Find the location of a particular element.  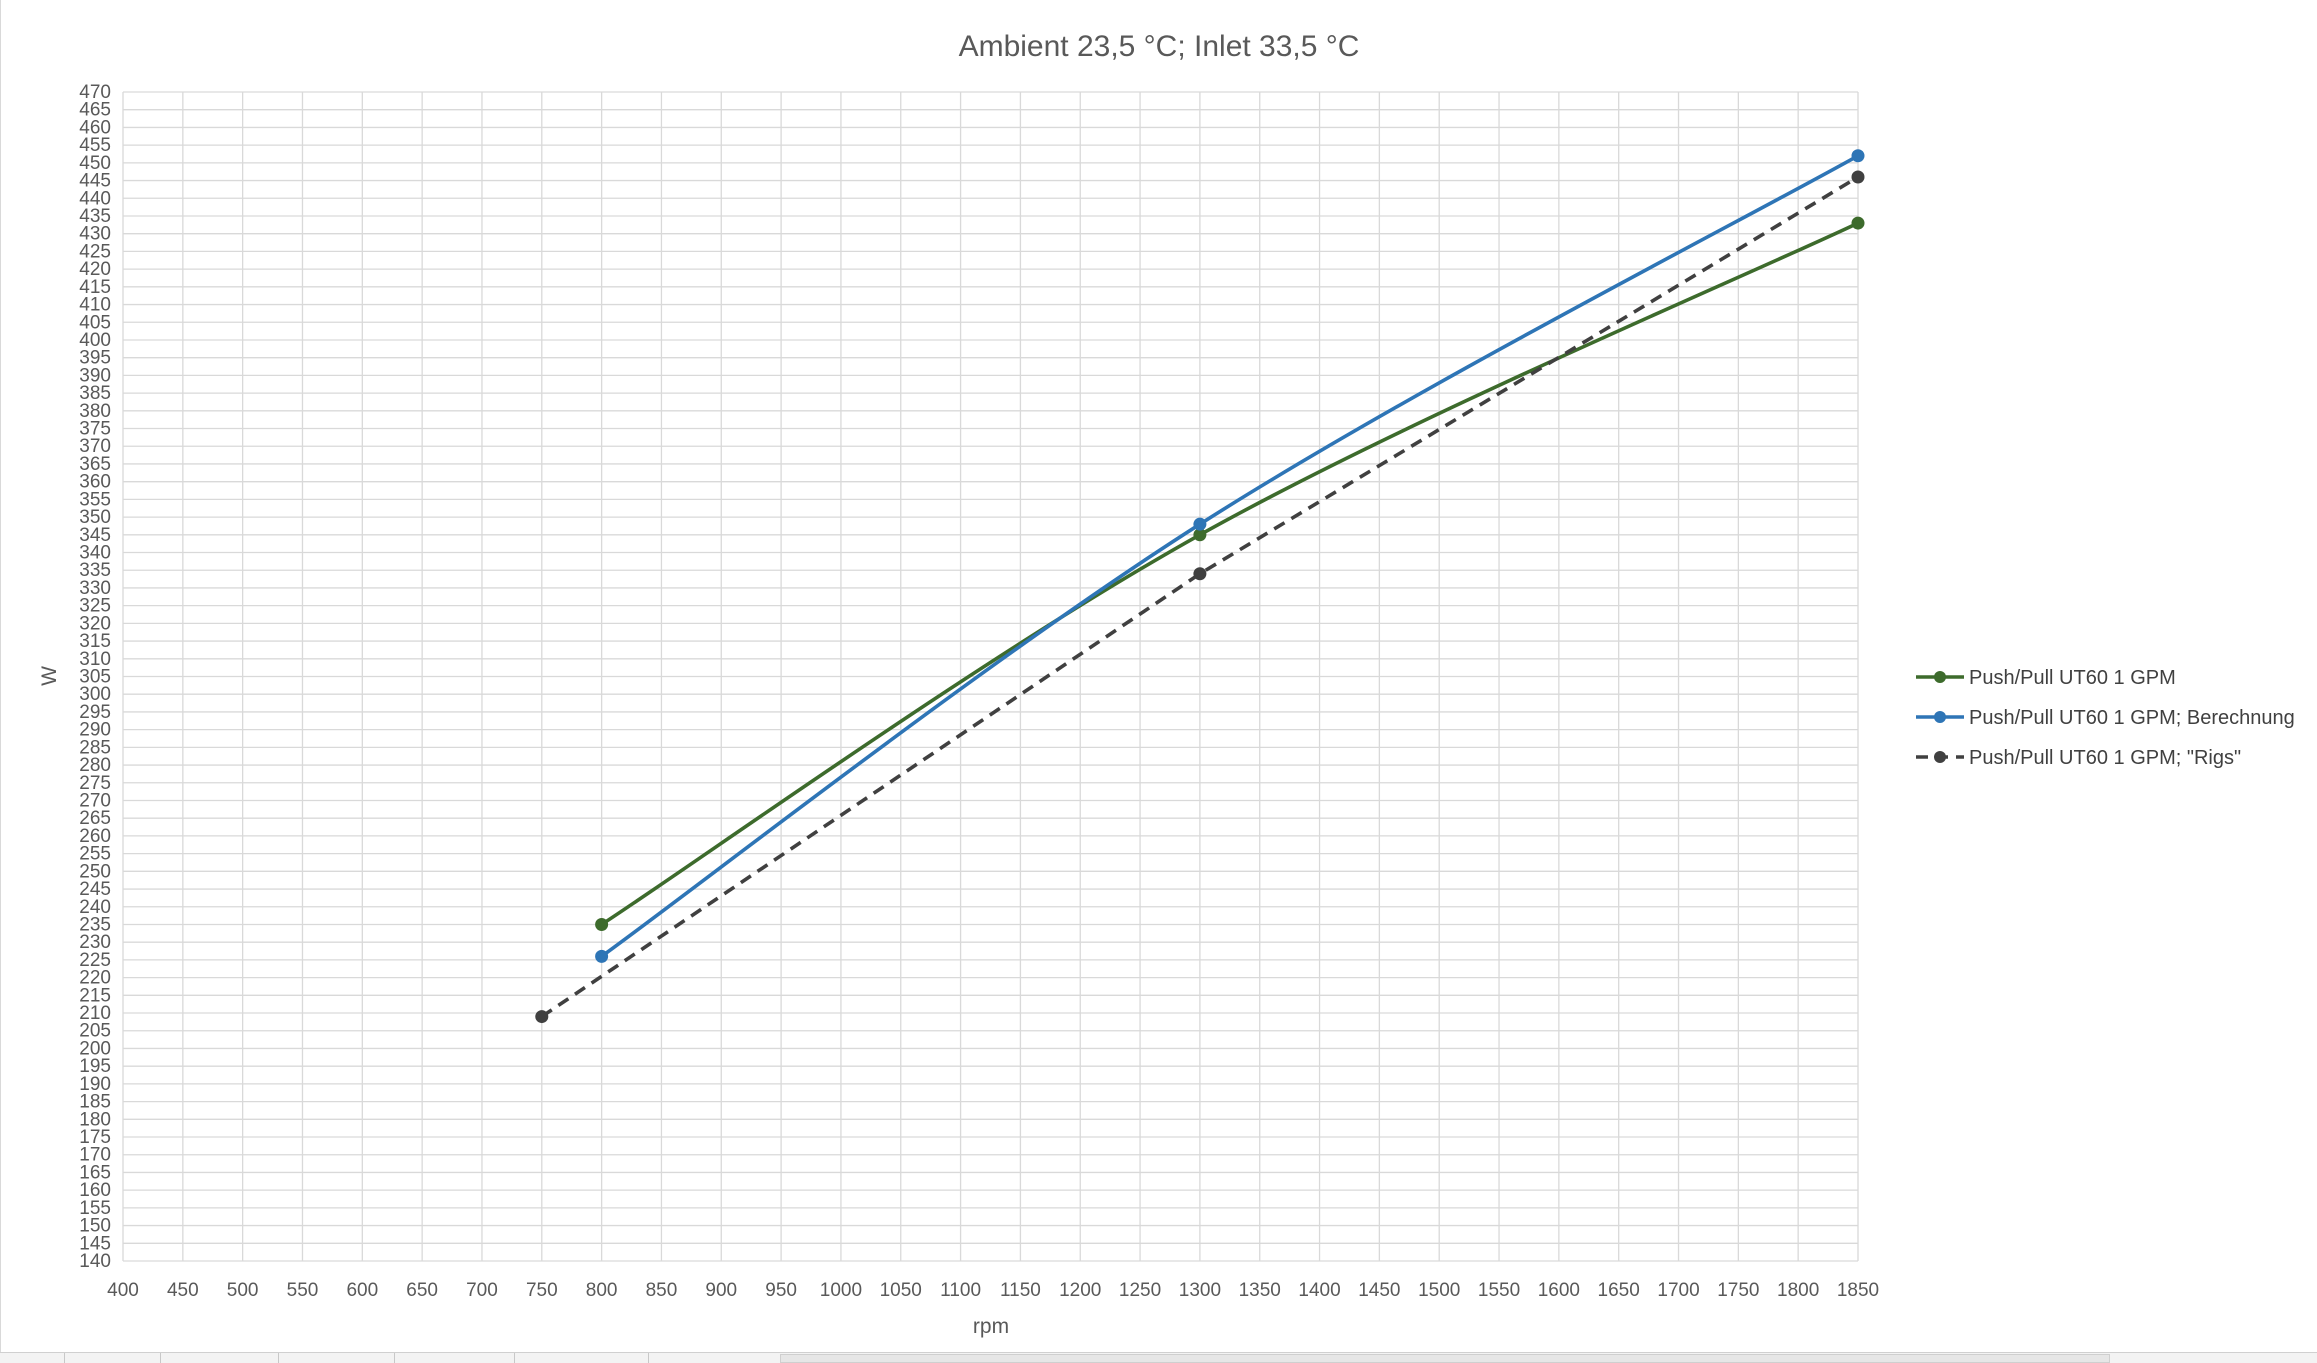

x-tick-label: 1350 is located at coordinates (1260, 1290).